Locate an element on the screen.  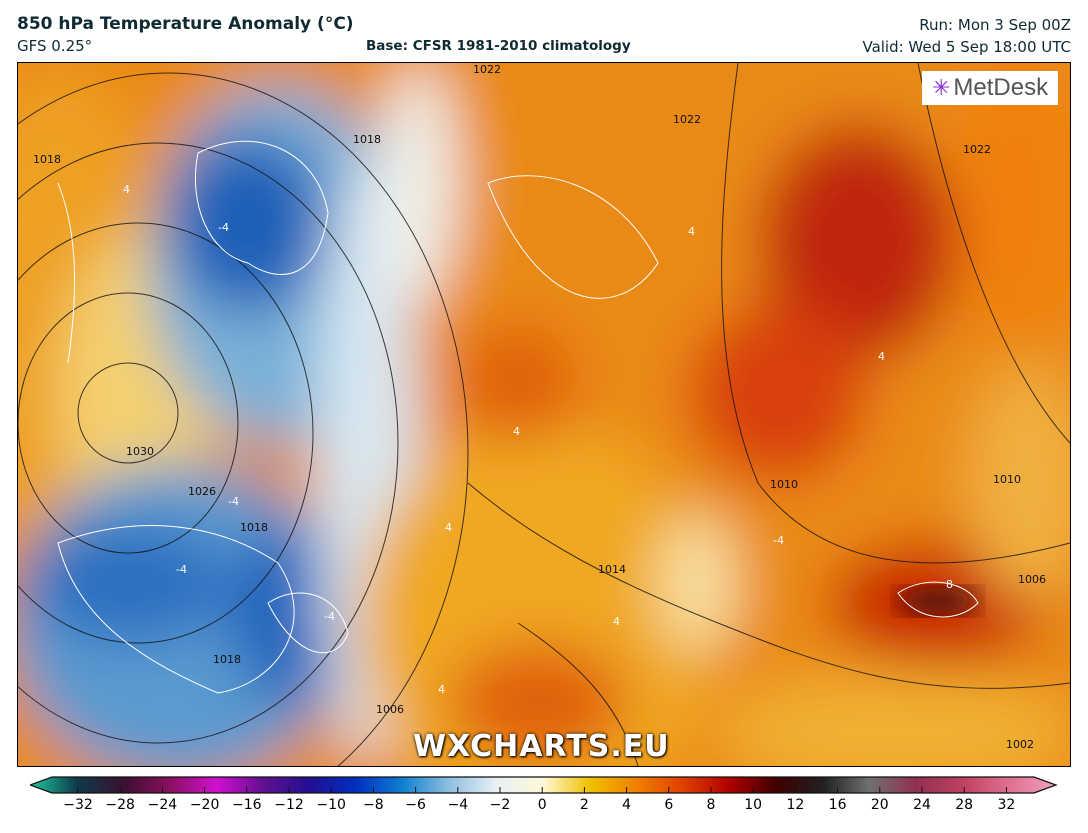
colorbar-tick-label: 28 is located at coordinates (964, 805).